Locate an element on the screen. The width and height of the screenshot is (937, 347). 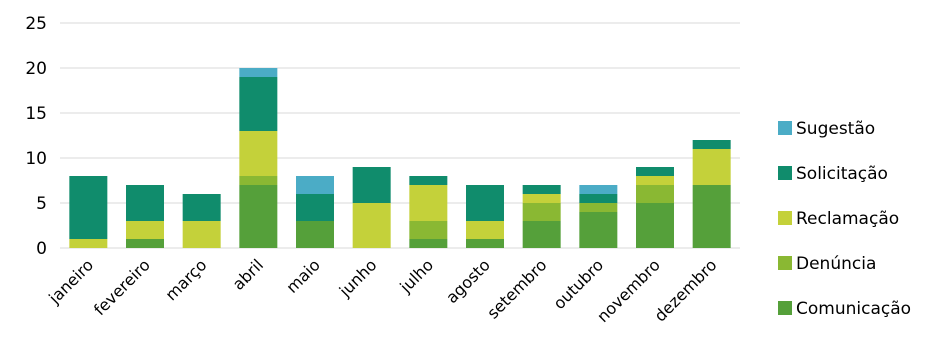
bar-segment-solicitação-janeiro is located at coordinates (88, 207).